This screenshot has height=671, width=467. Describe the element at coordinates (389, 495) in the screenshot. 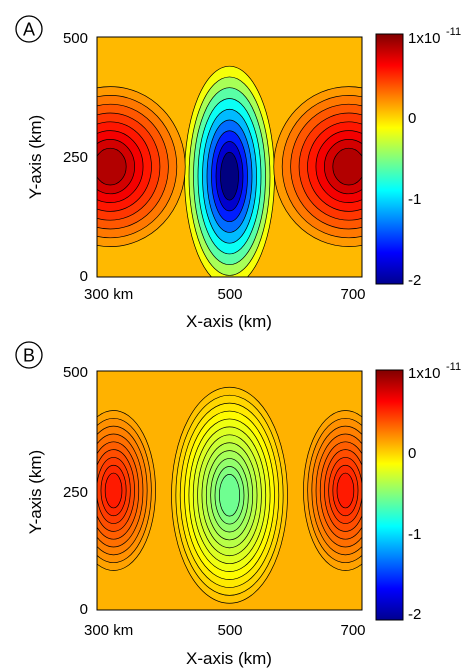

I see `colorbar-b` at that location.